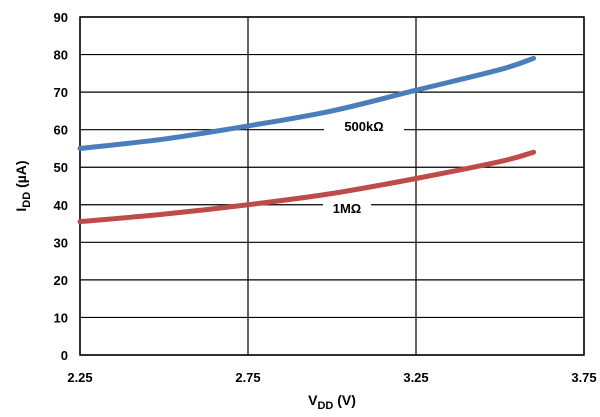 The height and width of the screenshot is (417, 600). What do you see at coordinates (415, 377) in the screenshot?
I see `x-tick-label: 3.25` at bounding box center [415, 377].